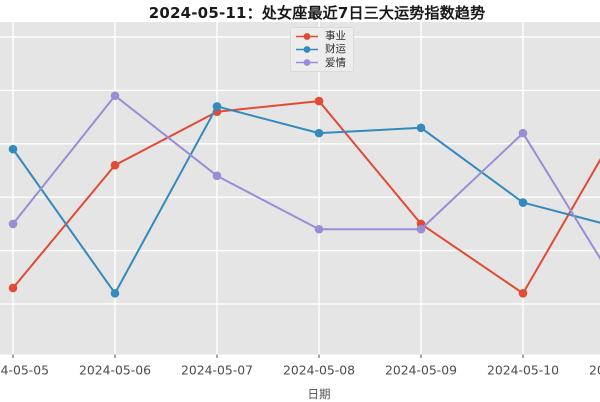 Image resolution: width=600 pixels, height=402 pixels. Describe the element at coordinates (421, 370) in the screenshot. I see `x-tick-label: 2024-05-09` at that location.